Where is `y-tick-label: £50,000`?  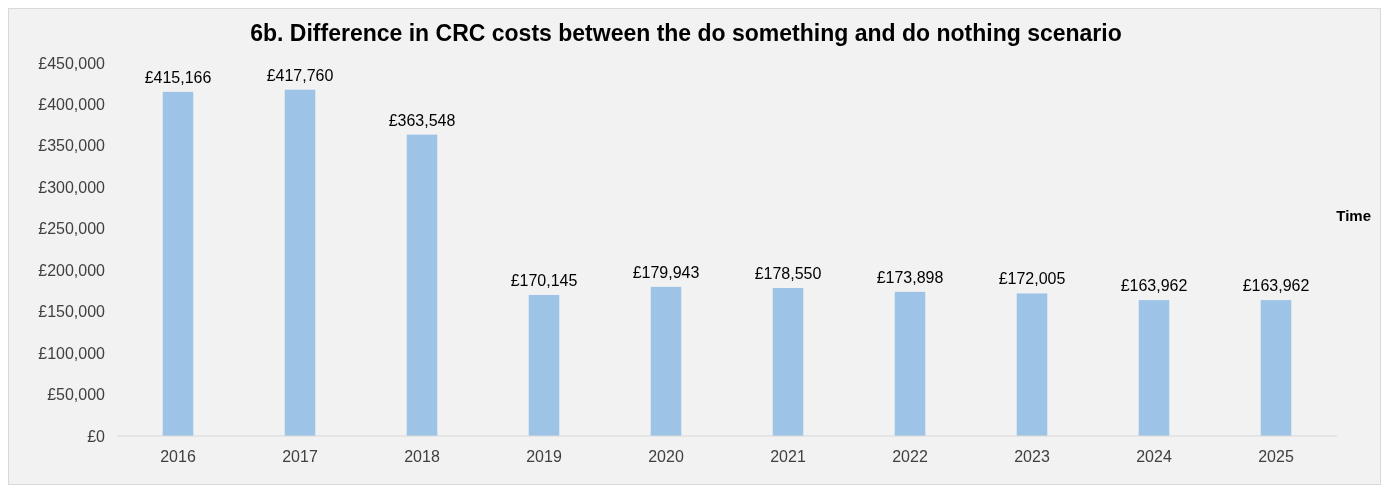
y-tick-label: £50,000 is located at coordinates (76, 395).